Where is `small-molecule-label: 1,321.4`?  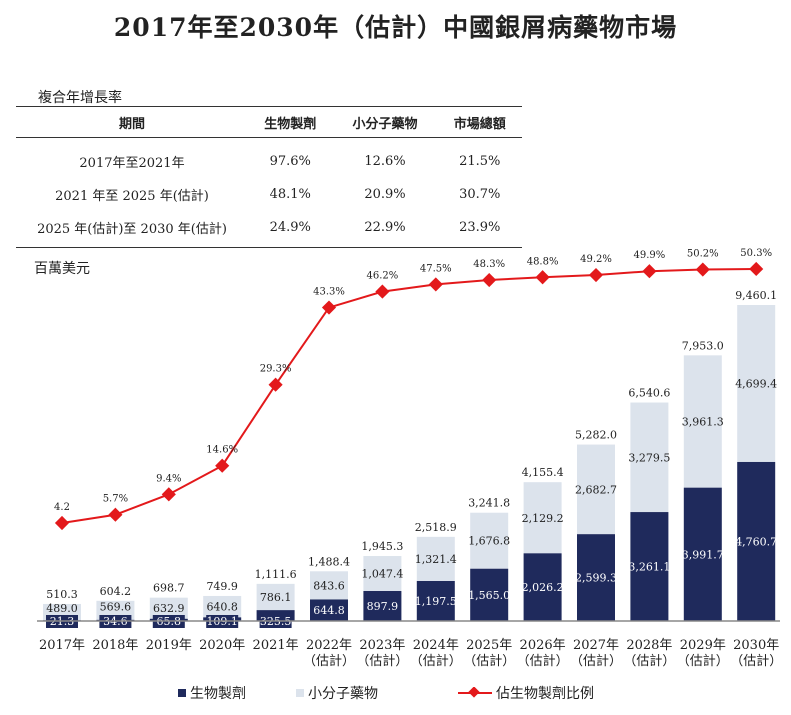 small-molecule-label: 1,321.4 is located at coordinates (436, 559).